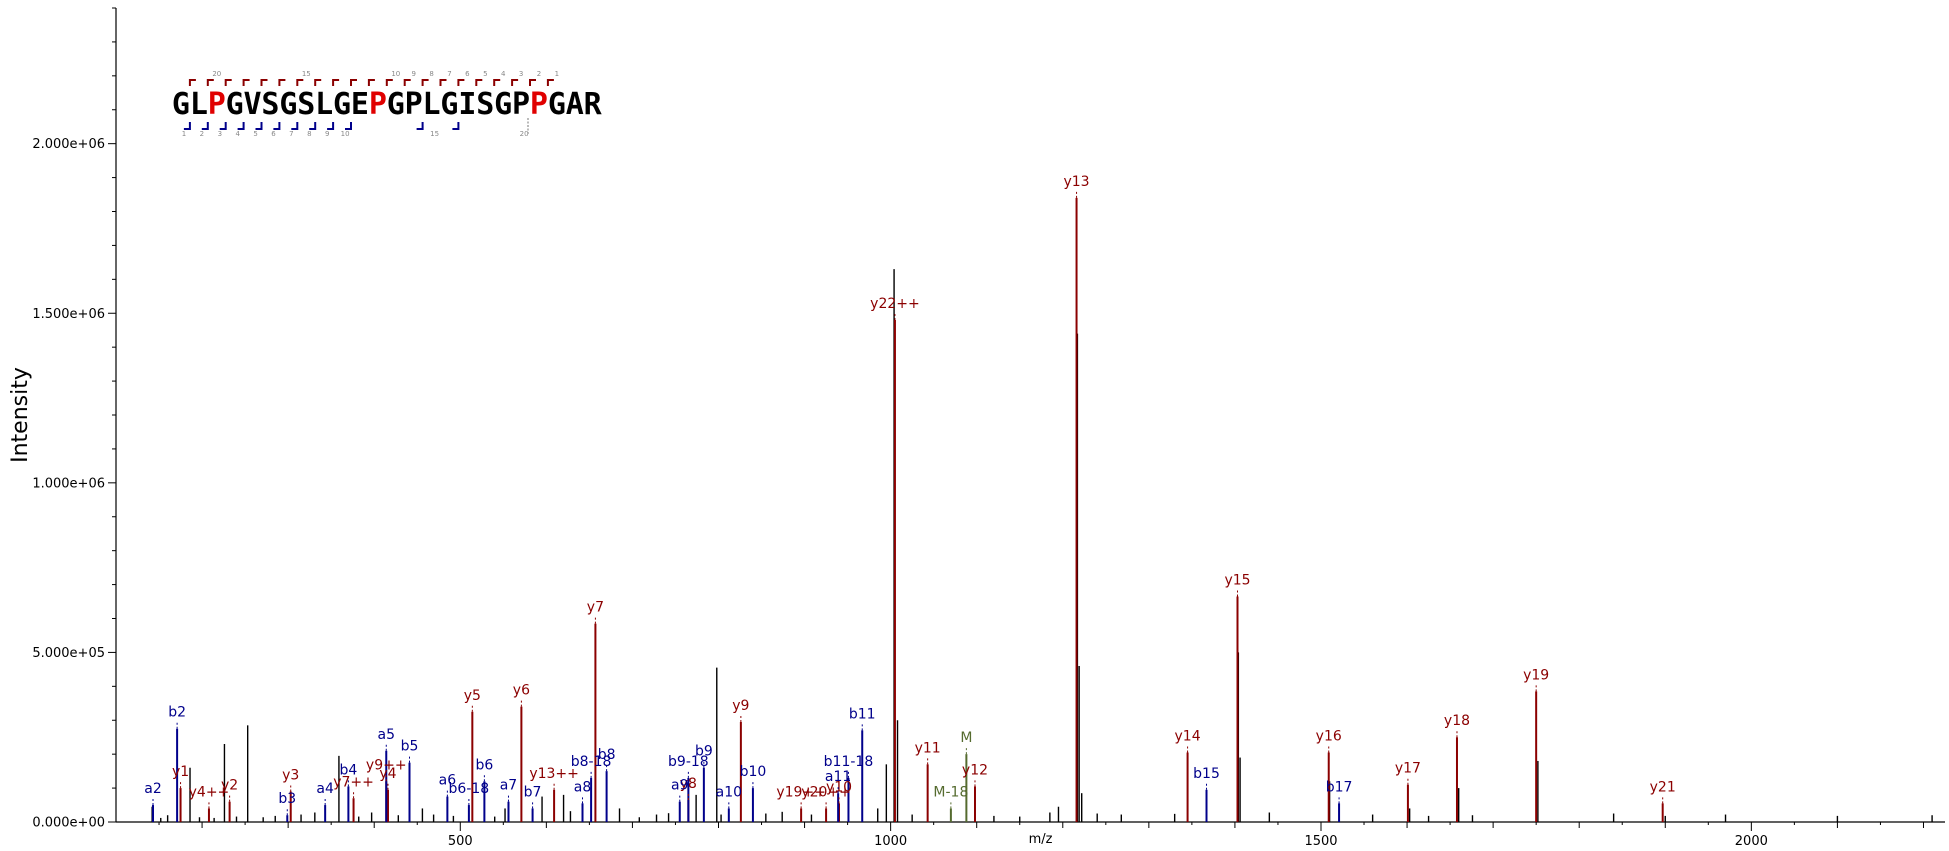  Describe the element at coordinates (309, 134) in the screenshot. I see `sequence-number-bottom: 8` at that location.